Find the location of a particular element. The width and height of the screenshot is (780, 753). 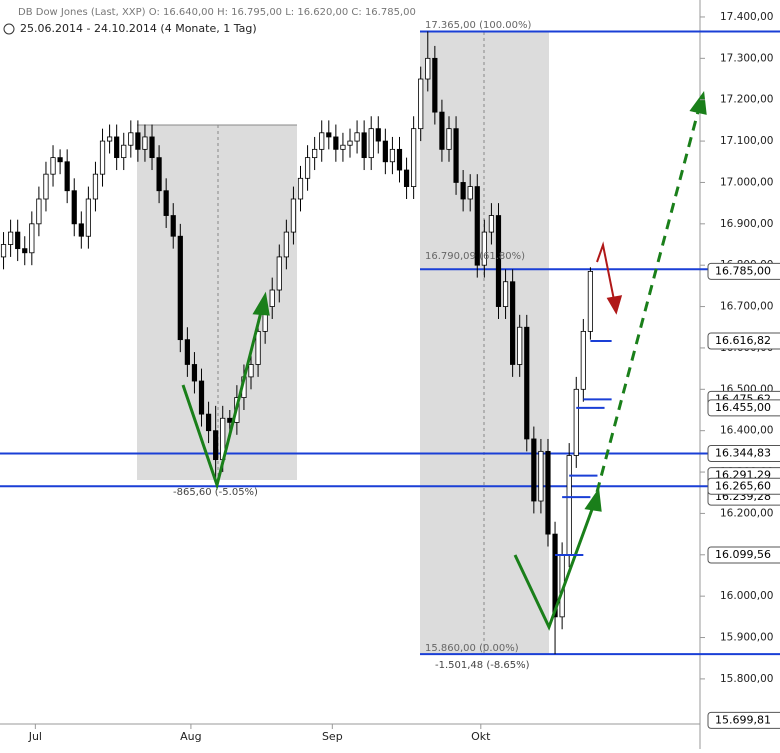

y-tick-label: 17.300,00 is located at coordinates (746, 58).